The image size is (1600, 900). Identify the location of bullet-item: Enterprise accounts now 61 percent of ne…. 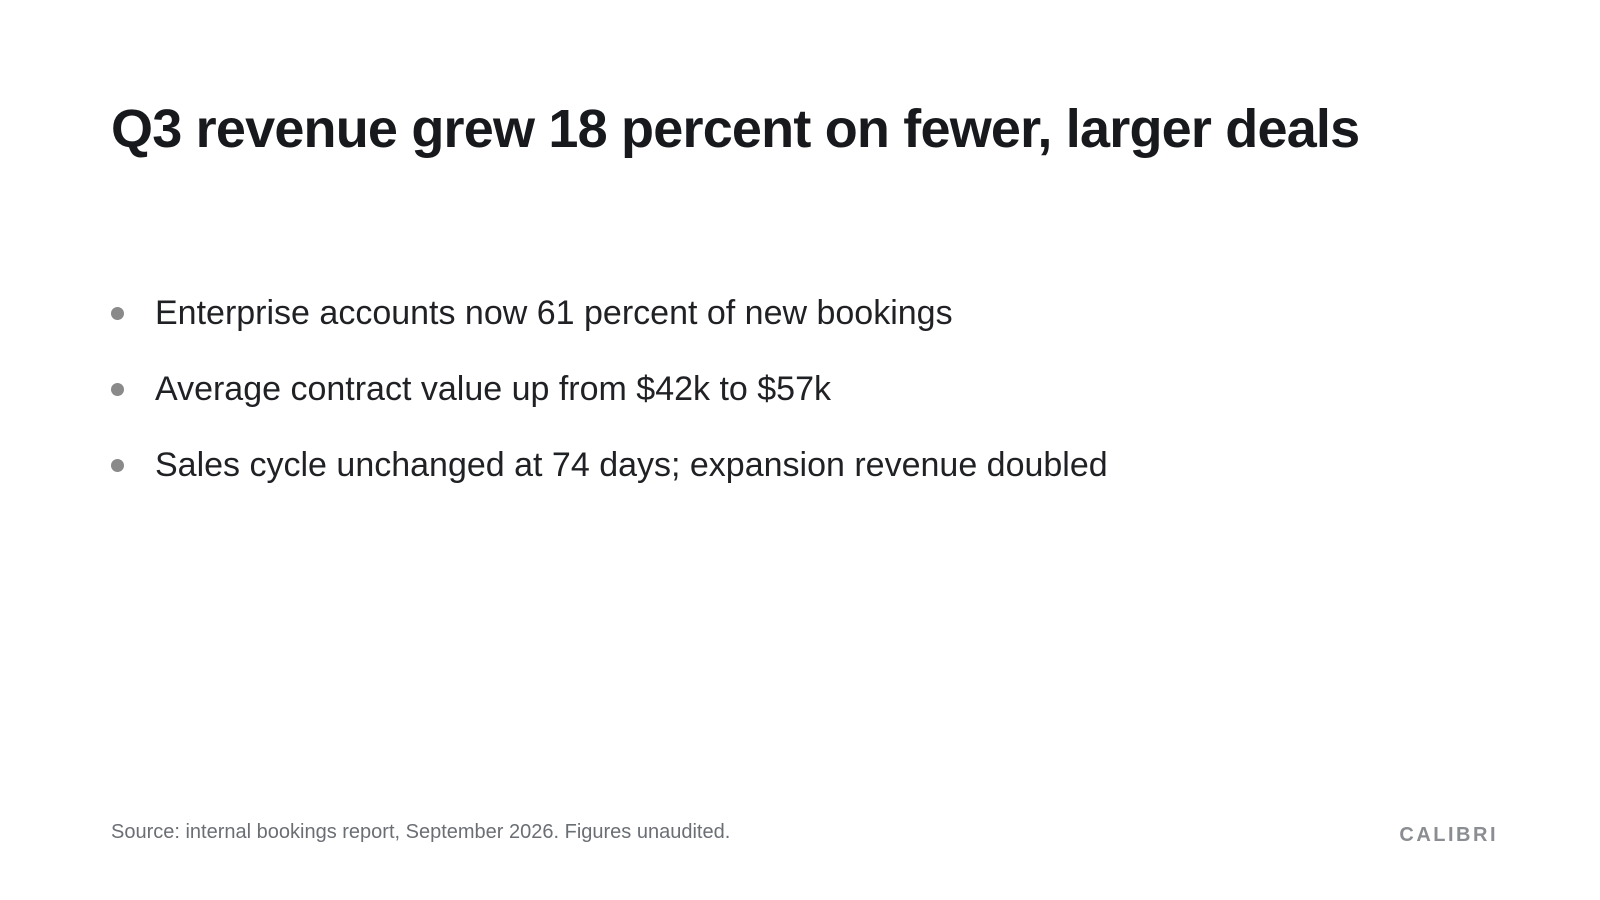
(609, 322).